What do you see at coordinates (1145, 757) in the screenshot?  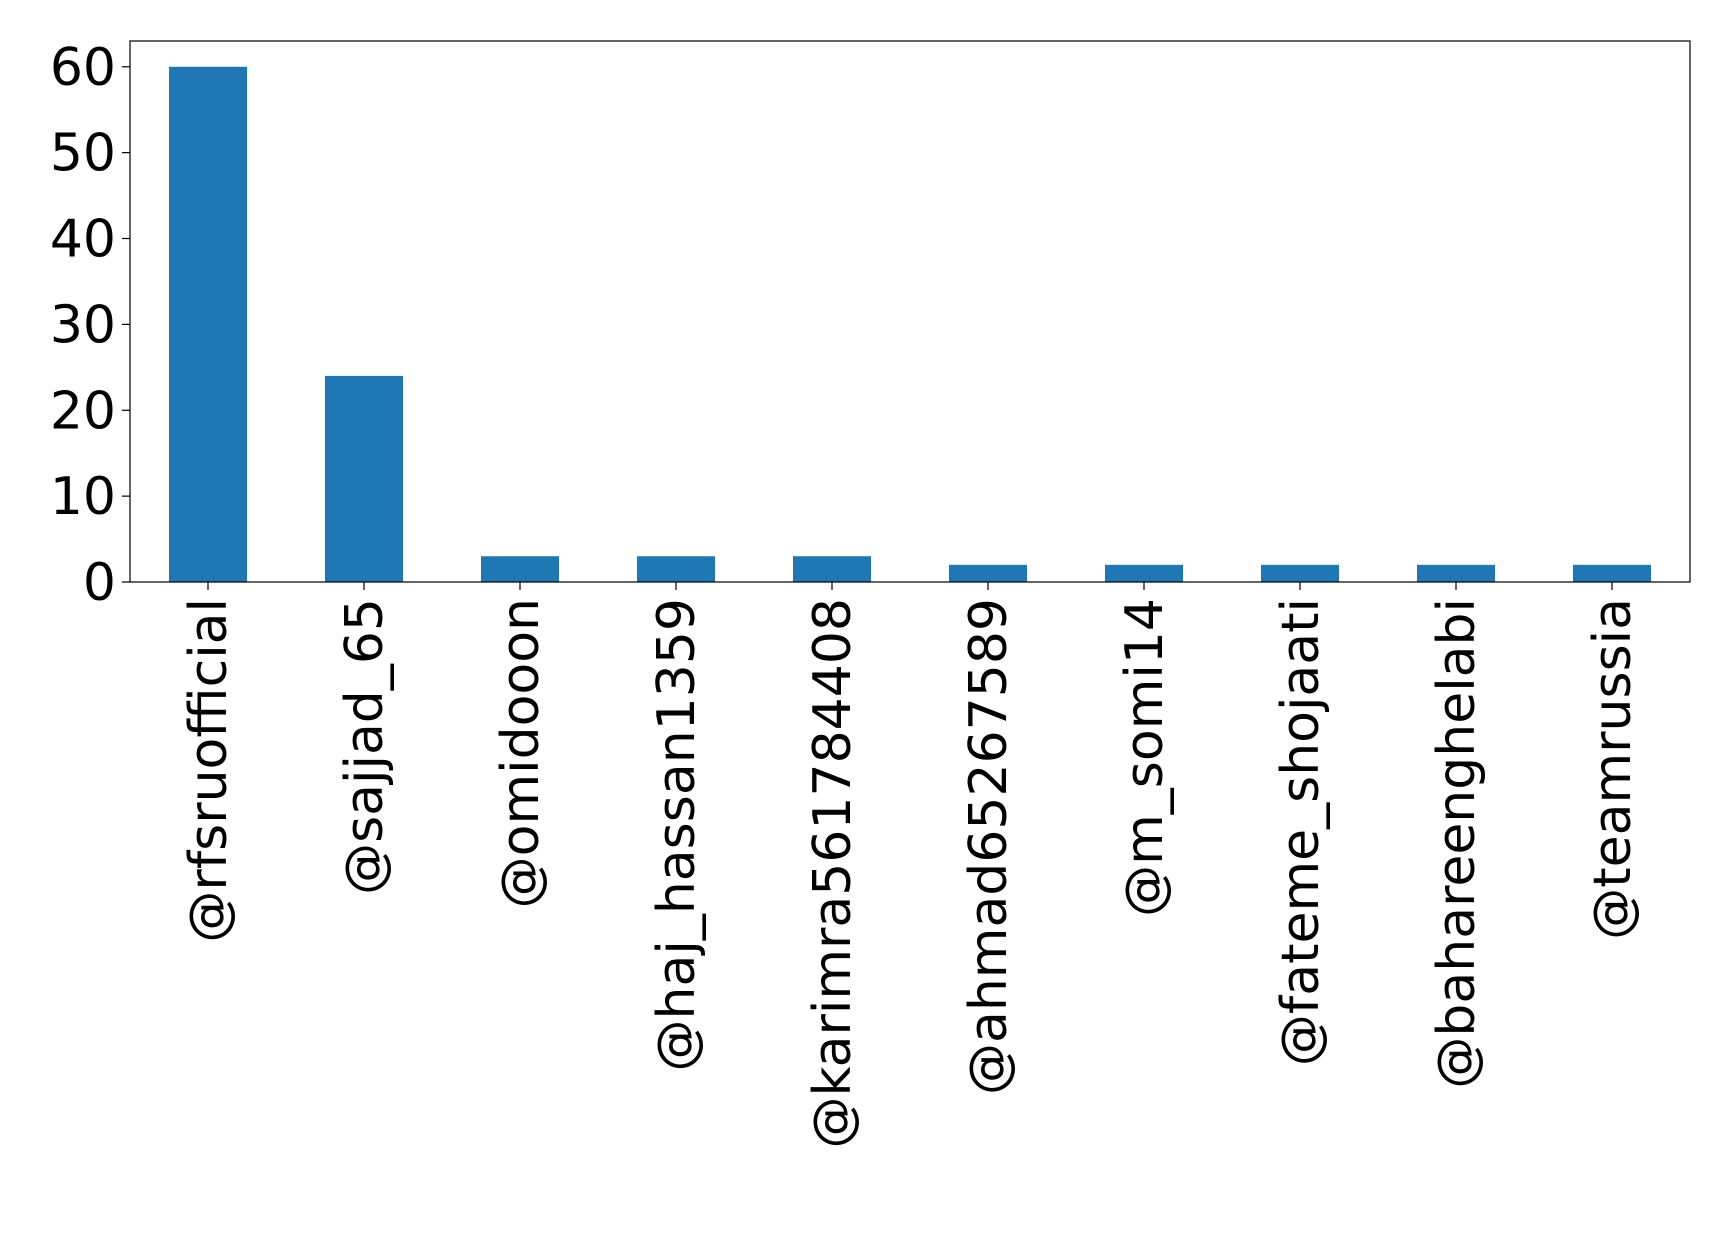 I see `x-tick-label: @m_somi14` at bounding box center [1145, 757].